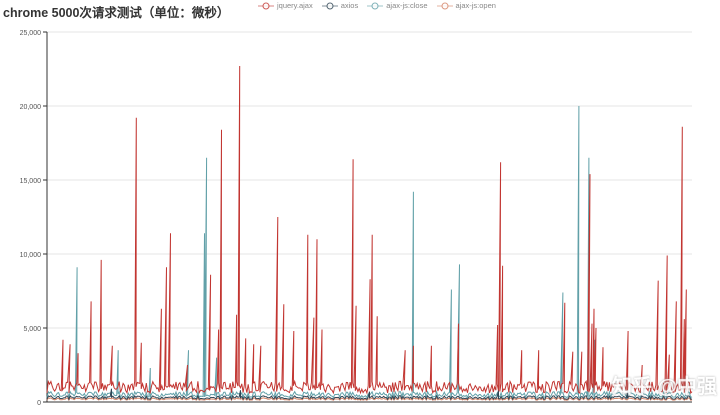  What do you see at coordinates (32, 329) in the screenshot?
I see `y-tick-label: 5,000` at bounding box center [32, 329].